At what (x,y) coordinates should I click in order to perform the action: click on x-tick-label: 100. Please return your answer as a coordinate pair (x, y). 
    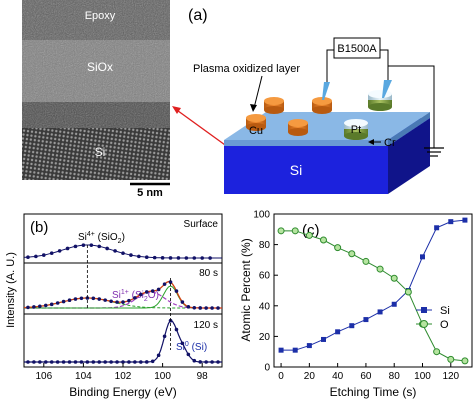
    Looking at the image, I should click on (422, 376).